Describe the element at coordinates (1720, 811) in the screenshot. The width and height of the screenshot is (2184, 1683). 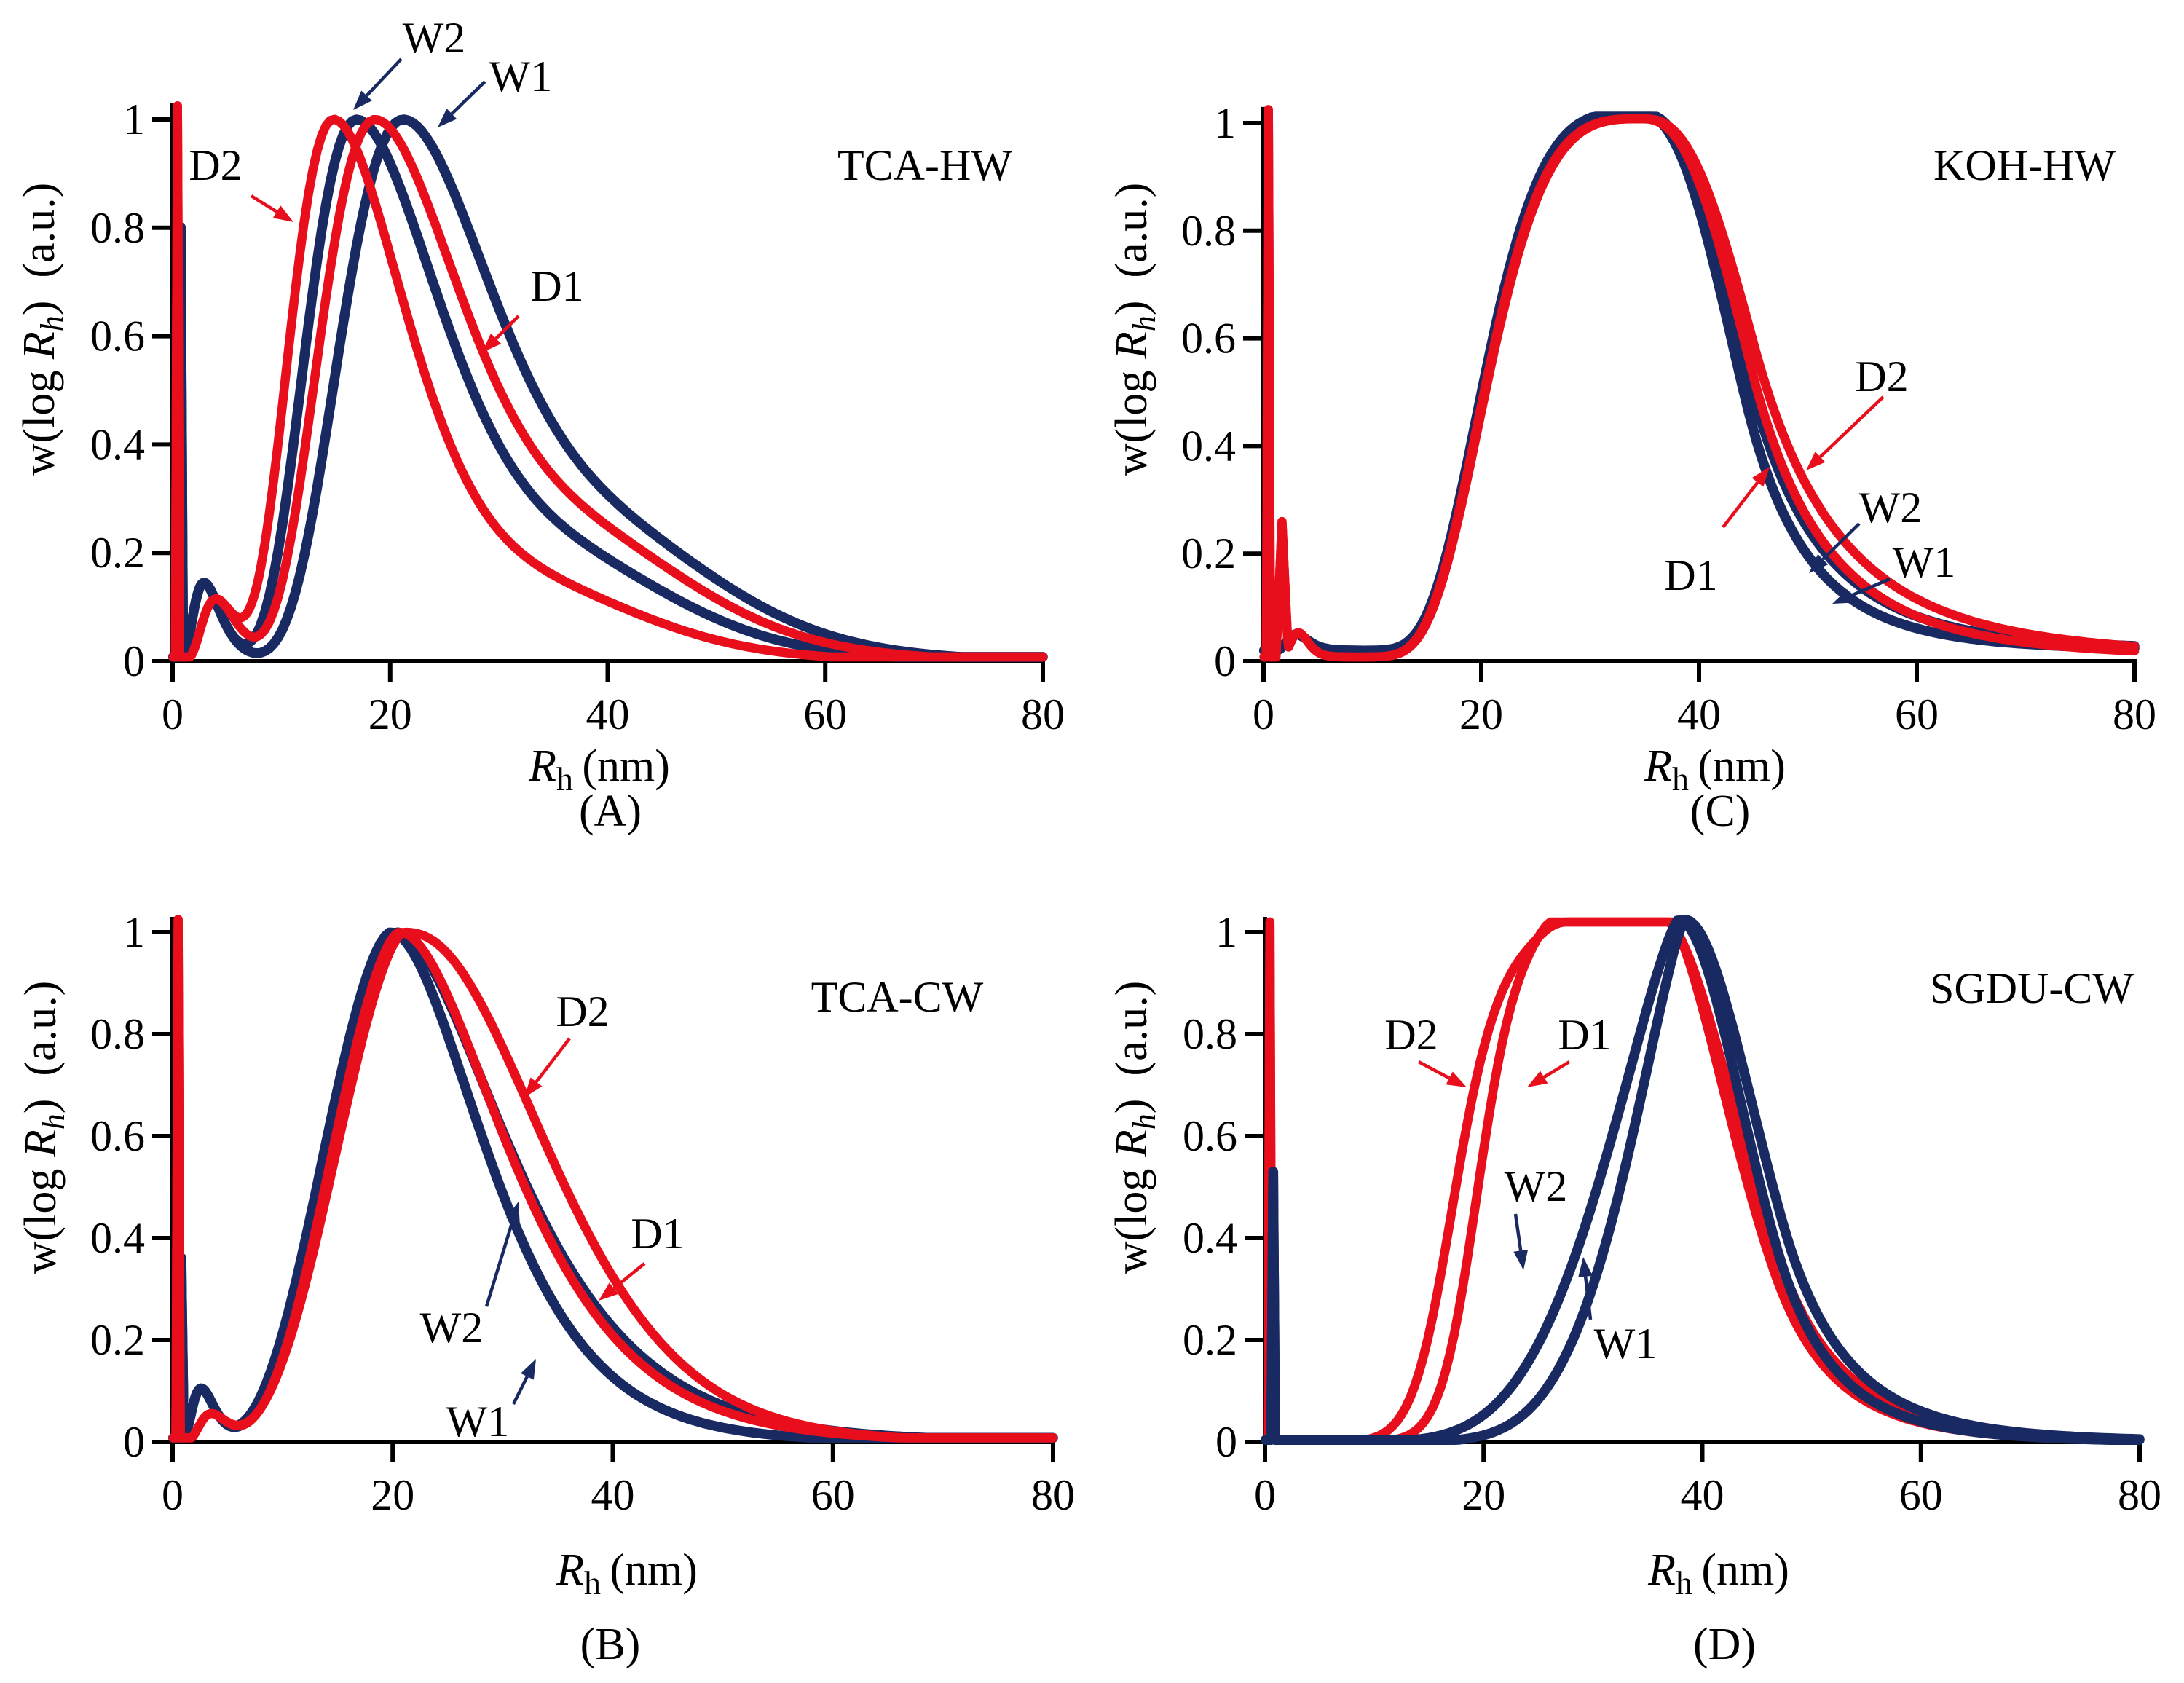
I see `svg-text: (C)` at that location.